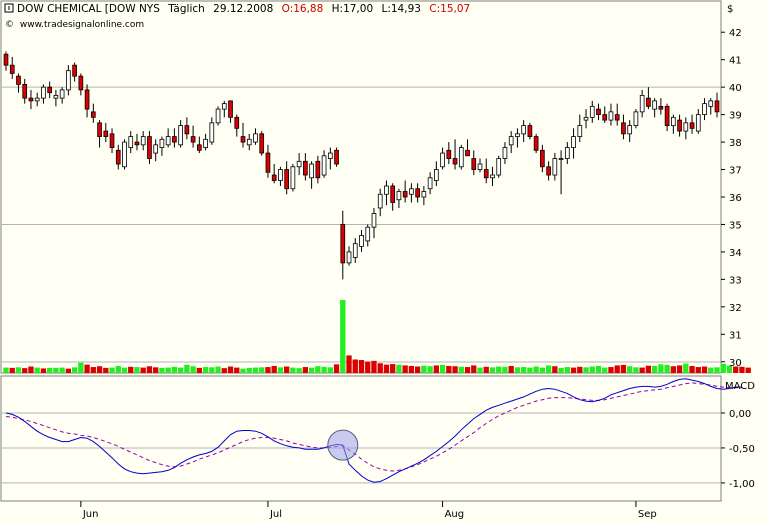  Describe the element at coordinates (738, 449) in the screenshot. I see `macd-axis: 0,00 -0,50 -1,00` at that location.